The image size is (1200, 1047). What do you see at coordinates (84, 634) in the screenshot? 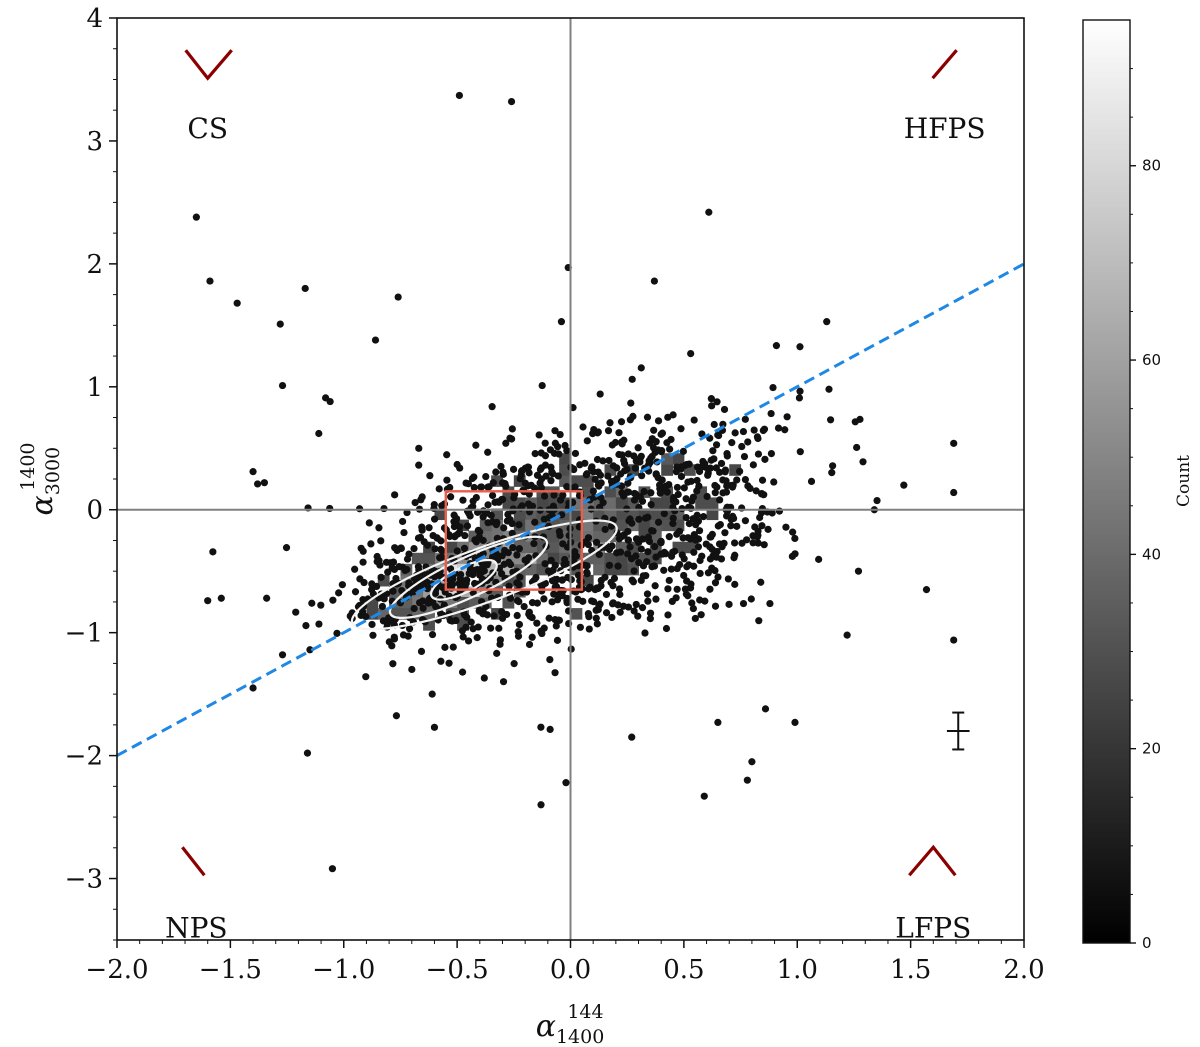
I see `y-tick-label: −1` at bounding box center [84, 634].